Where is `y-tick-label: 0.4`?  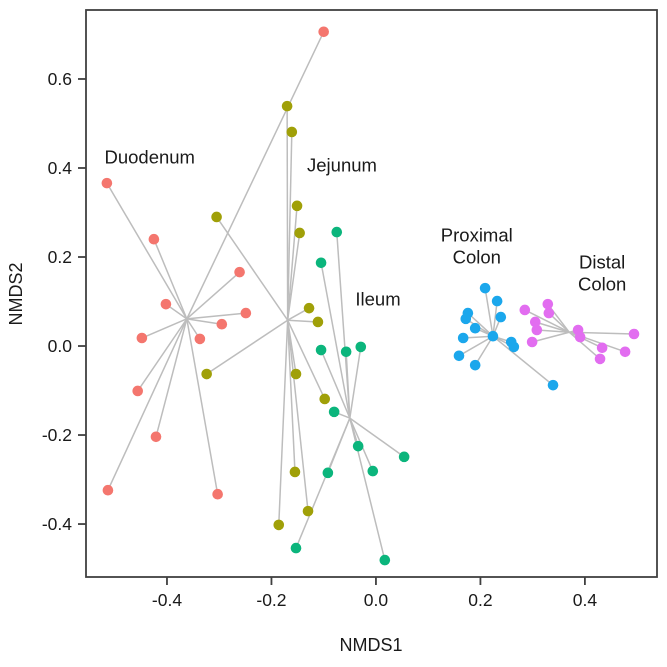
y-tick-label: 0.4 is located at coordinates (60, 168).